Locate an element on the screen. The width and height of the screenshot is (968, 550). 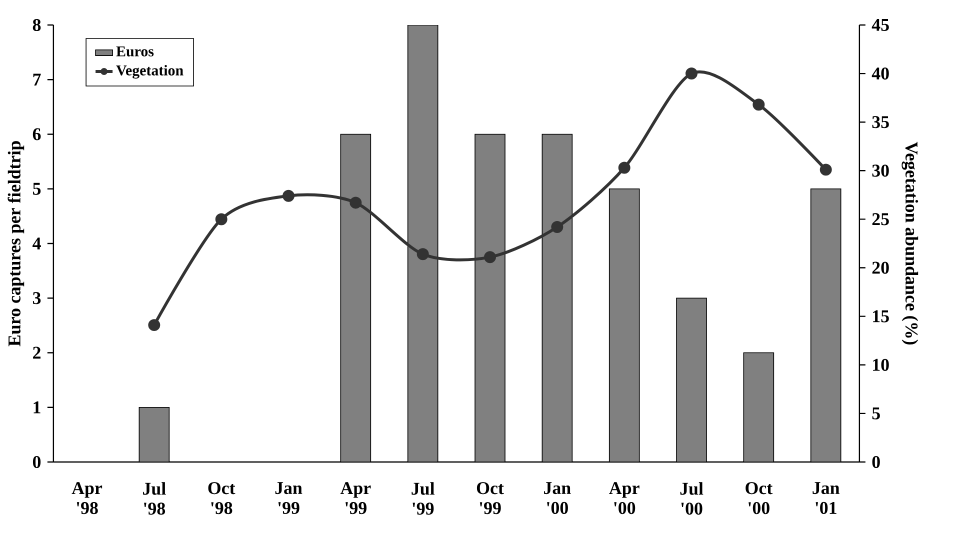
y2-tick-label: 25 is located at coordinates (880, 219).